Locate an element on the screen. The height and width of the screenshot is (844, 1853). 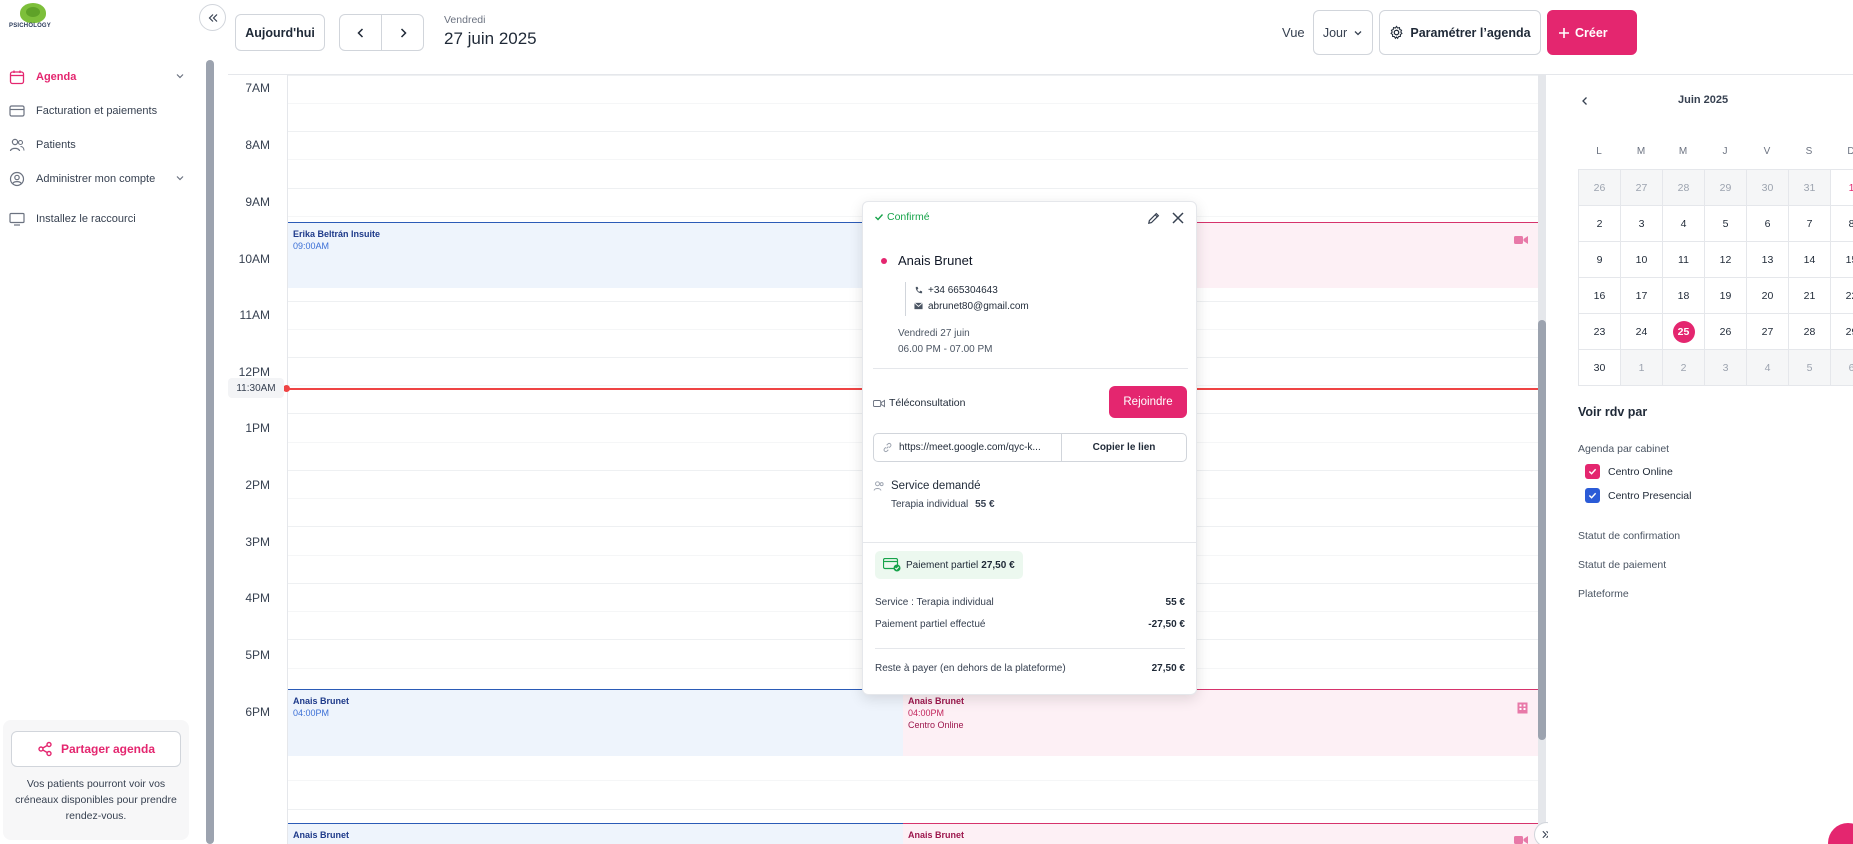
event-erika-beltran: Erika Beltrán Insuite 09:00AM is located at coordinates (595, 255).